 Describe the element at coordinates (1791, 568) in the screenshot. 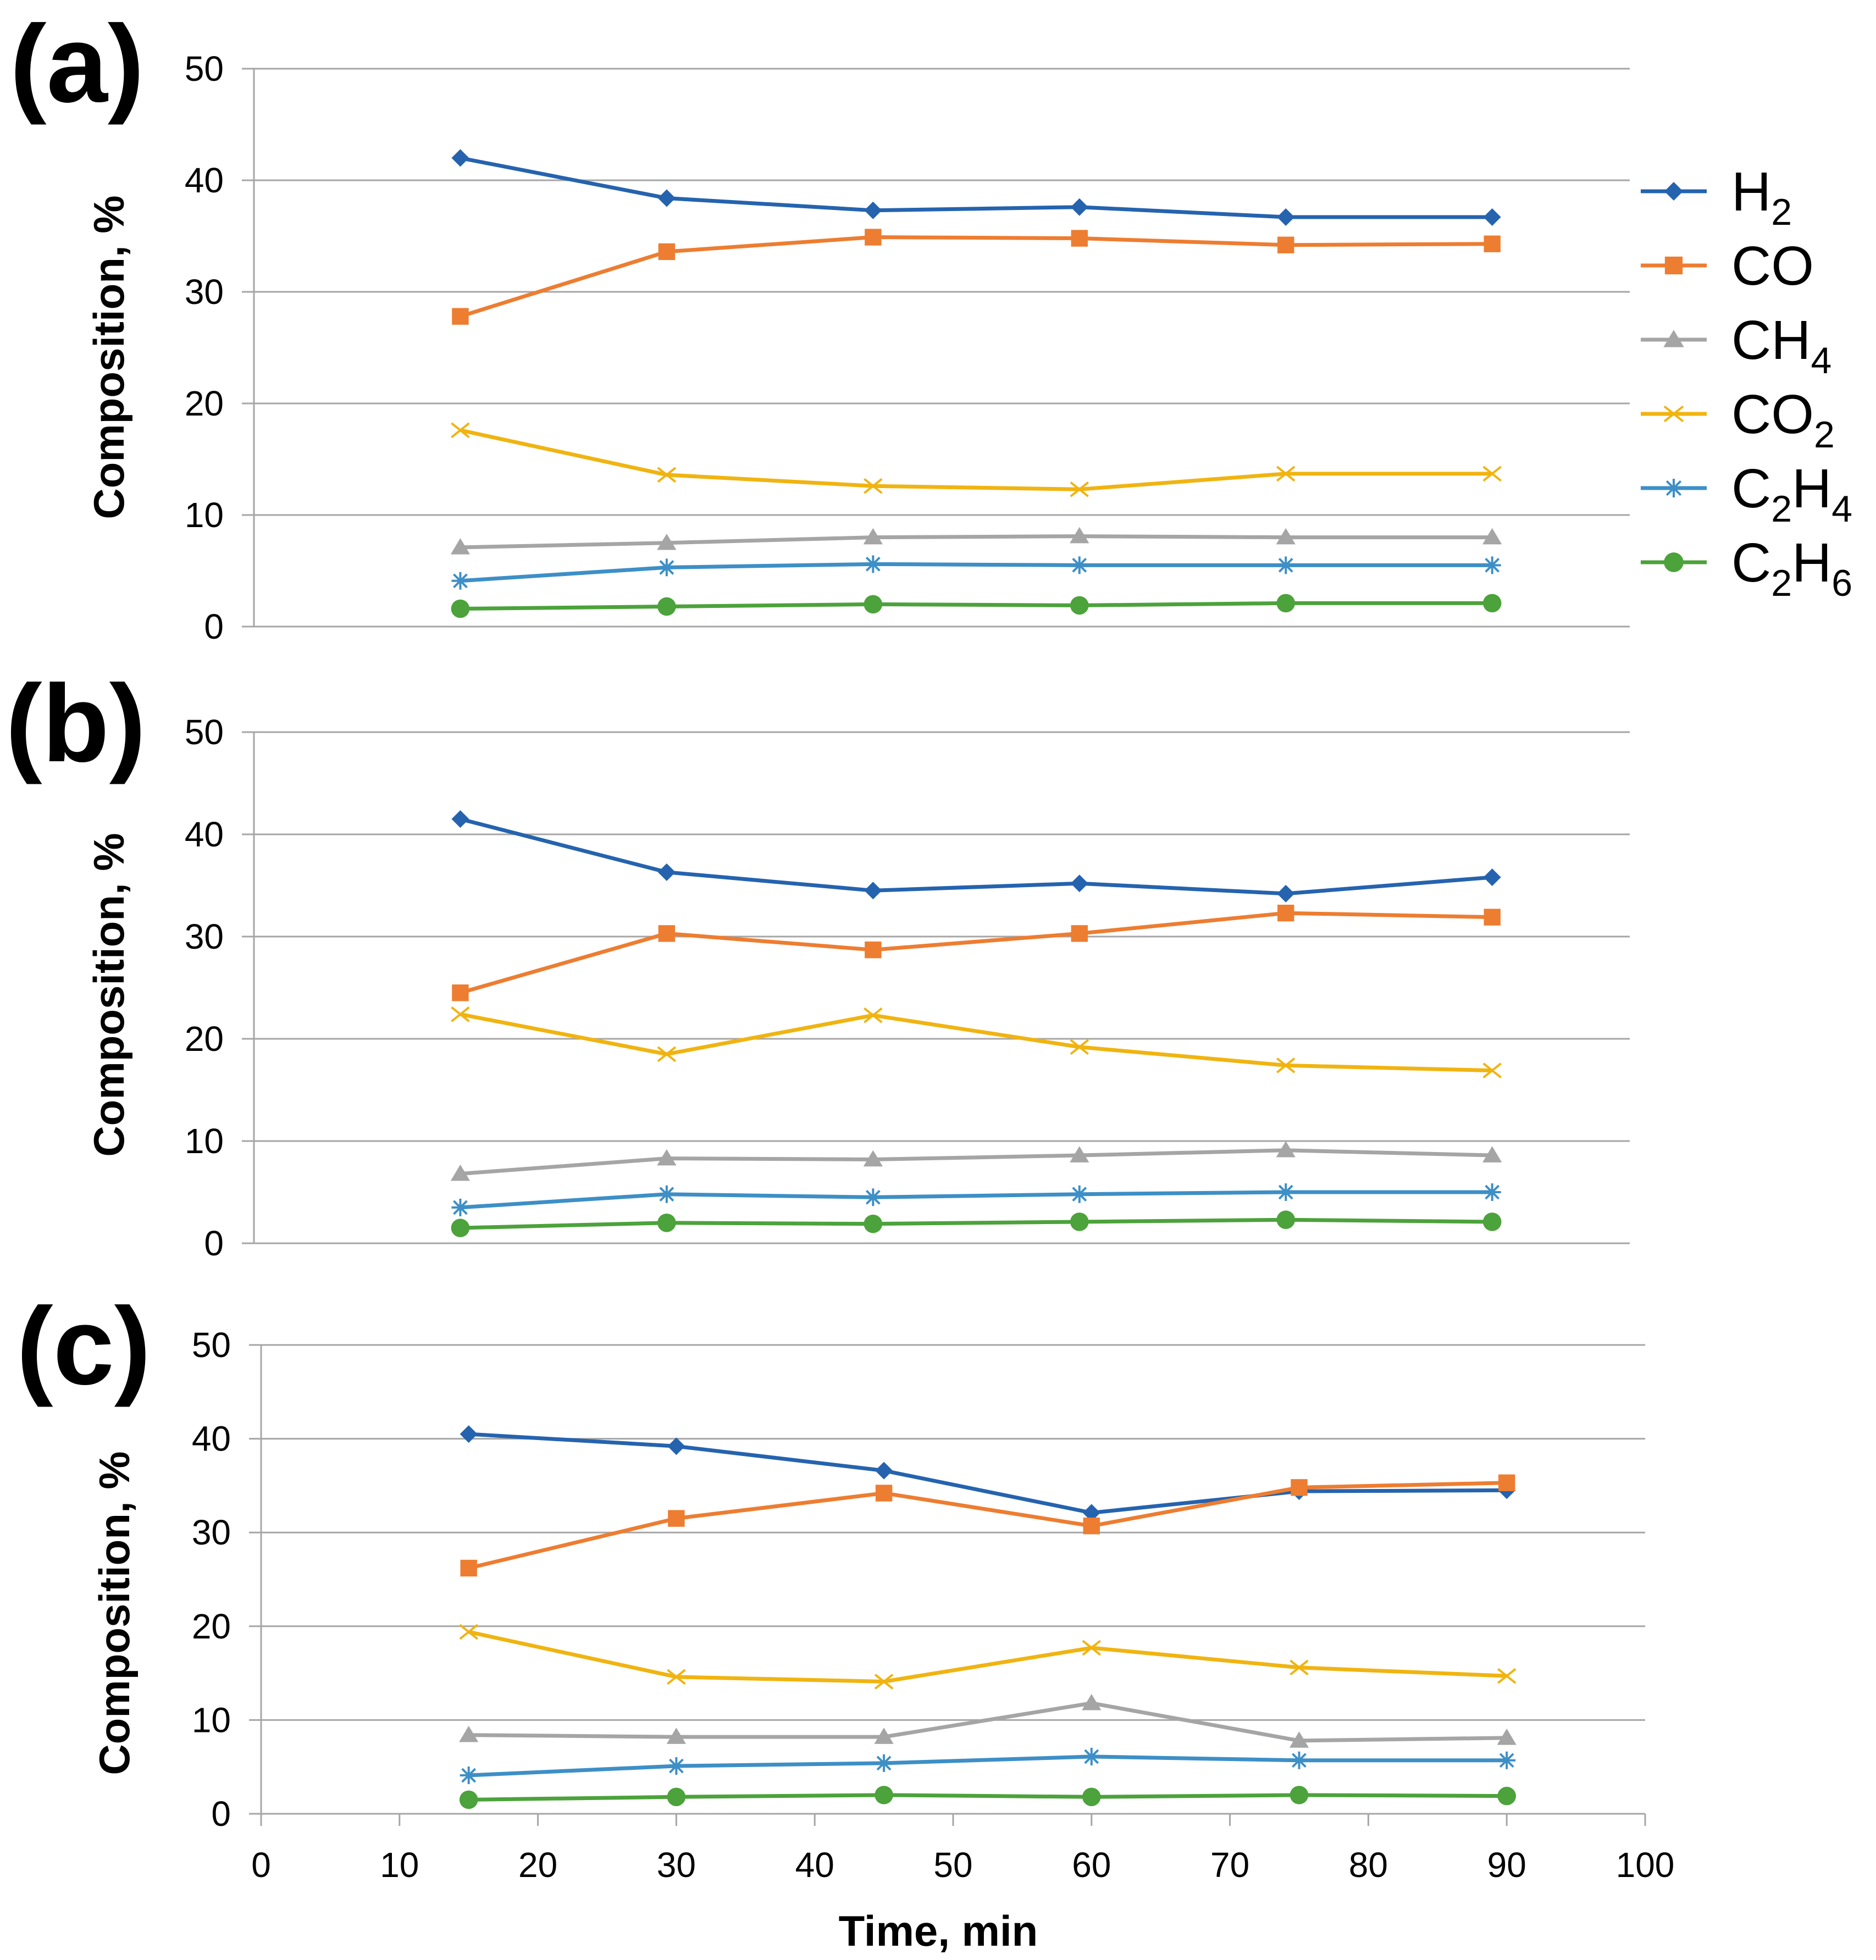

I see `legend-label: C2H6` at that location.